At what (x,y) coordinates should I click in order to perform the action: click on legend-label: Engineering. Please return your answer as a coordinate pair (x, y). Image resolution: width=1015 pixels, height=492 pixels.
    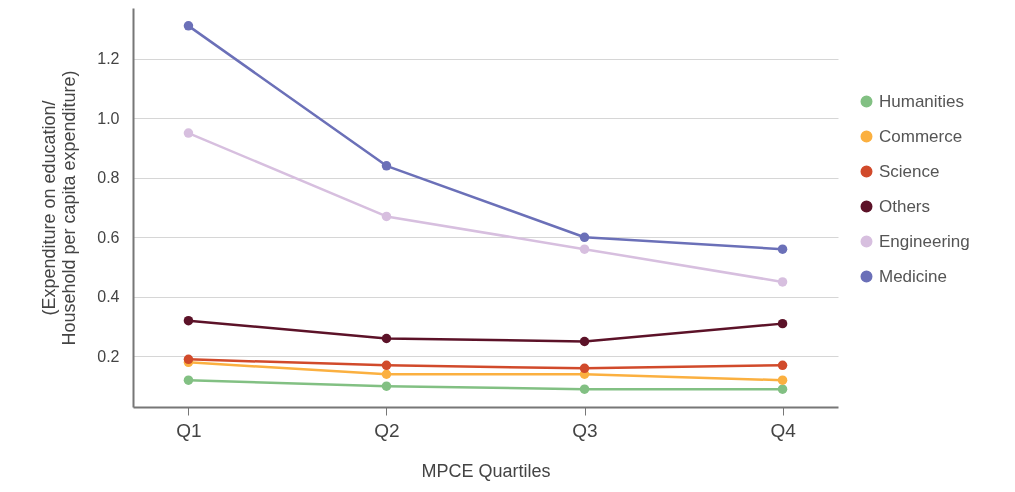
    Looking at the image, I should click on (924, 241).